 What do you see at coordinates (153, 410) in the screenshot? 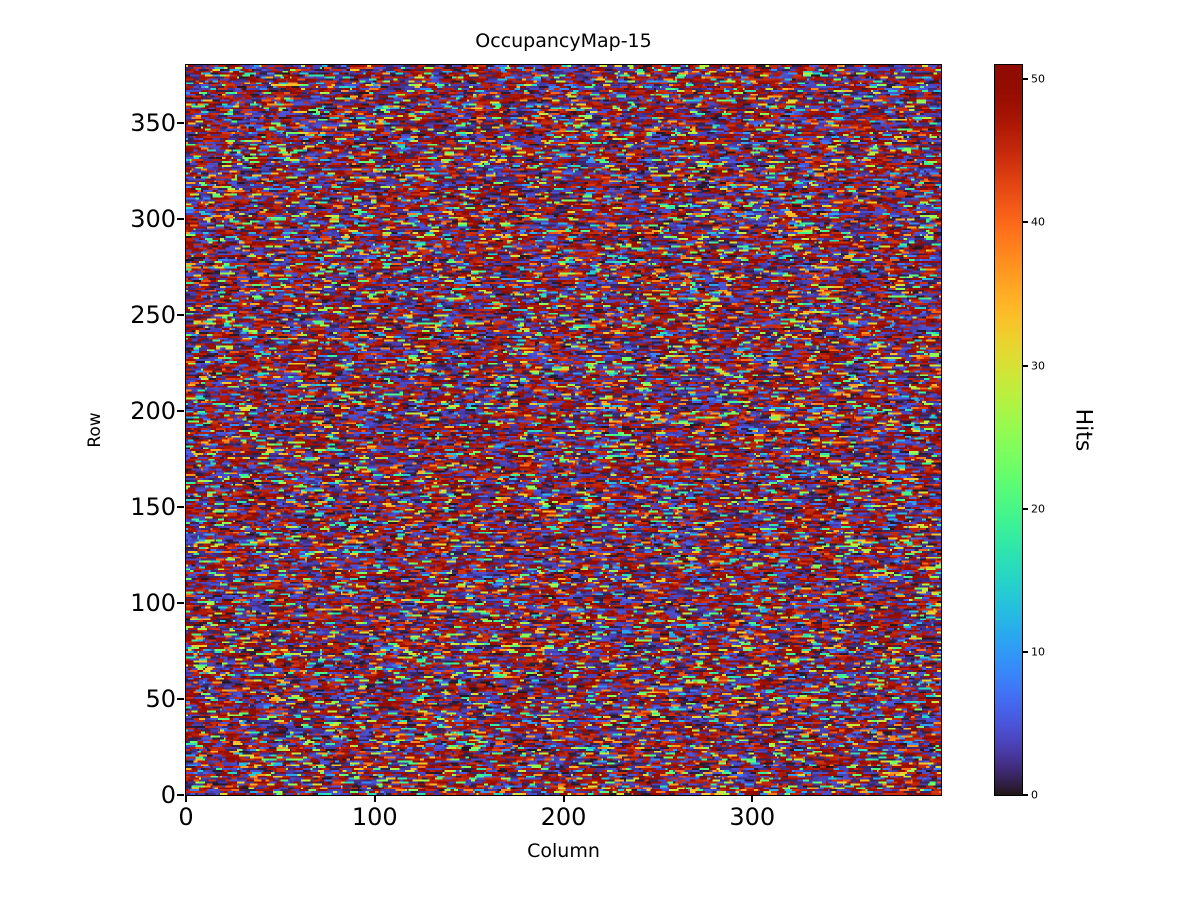
I see `y-tick-label: 200` at bounding box center [153, 410].